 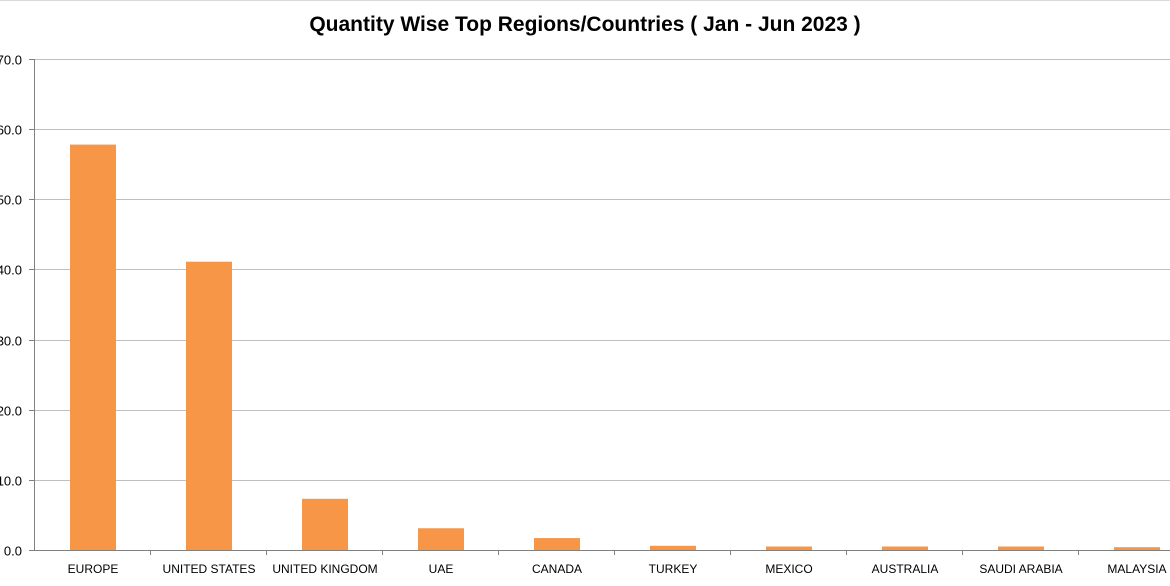 What do you see at coordinates (93, 569) in the screenshot?
I see `x-tick-label: EUROPE` at bounding box center [93, 569].